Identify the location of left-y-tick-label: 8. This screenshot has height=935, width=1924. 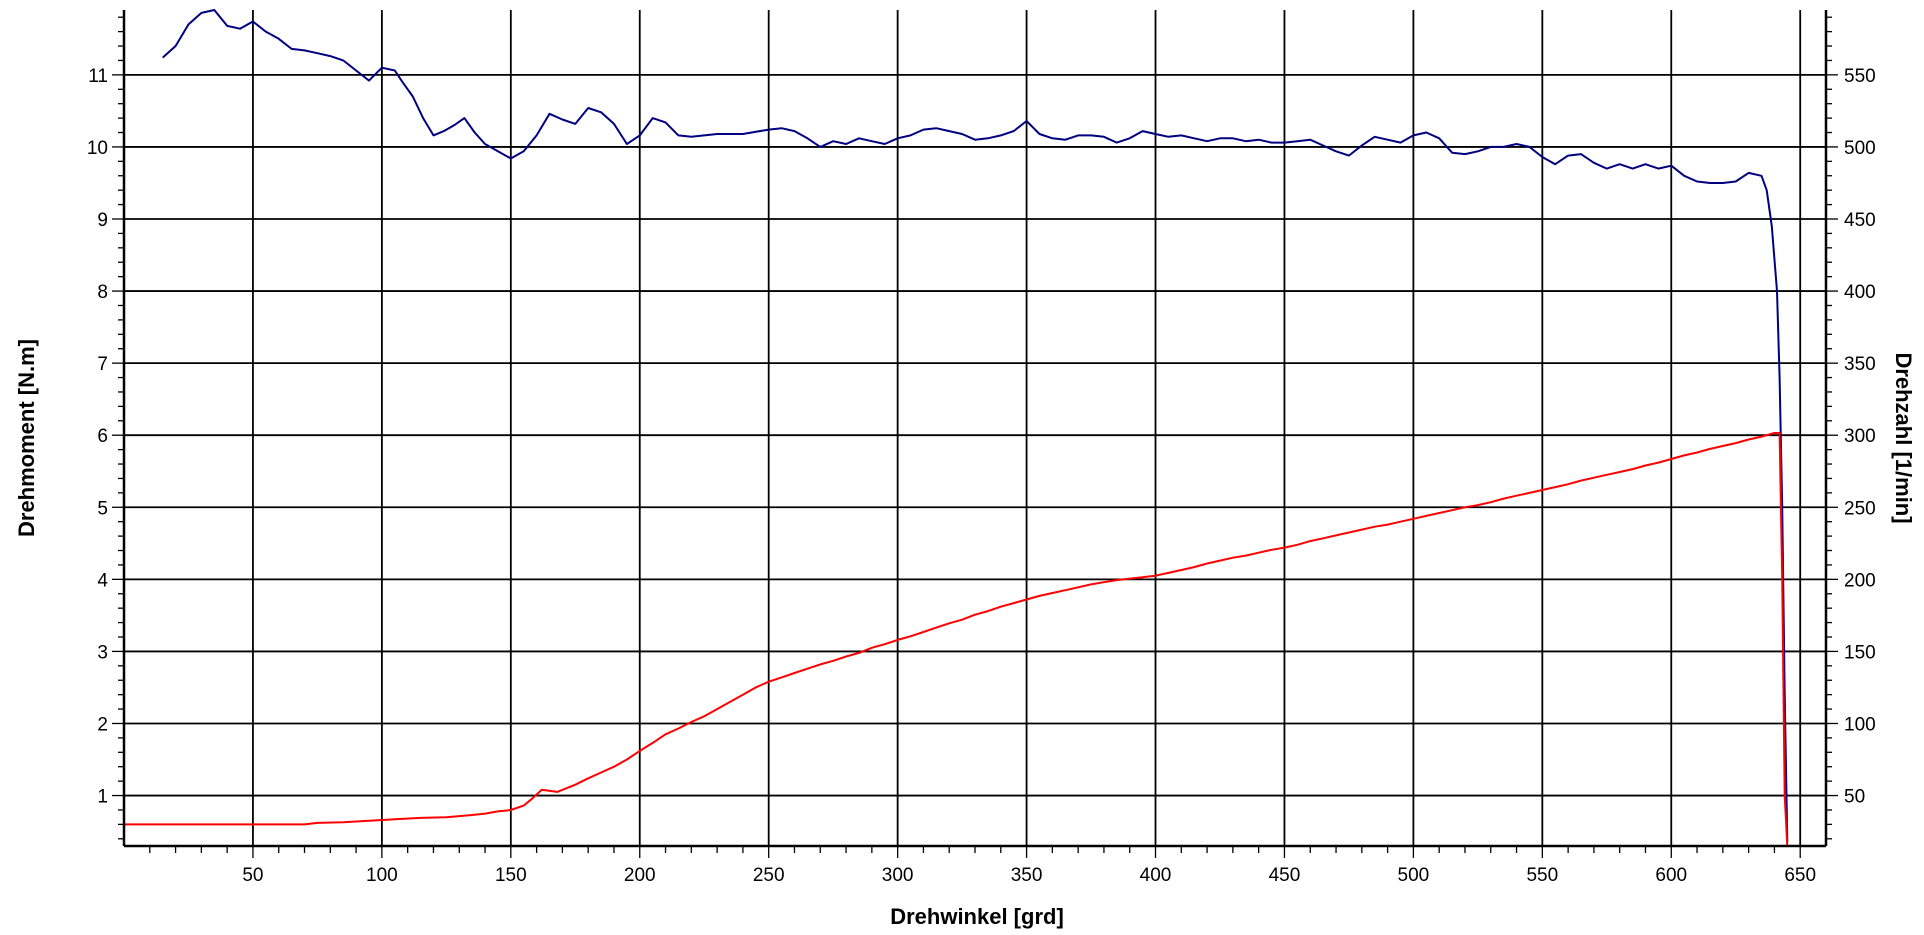
(102, 292).